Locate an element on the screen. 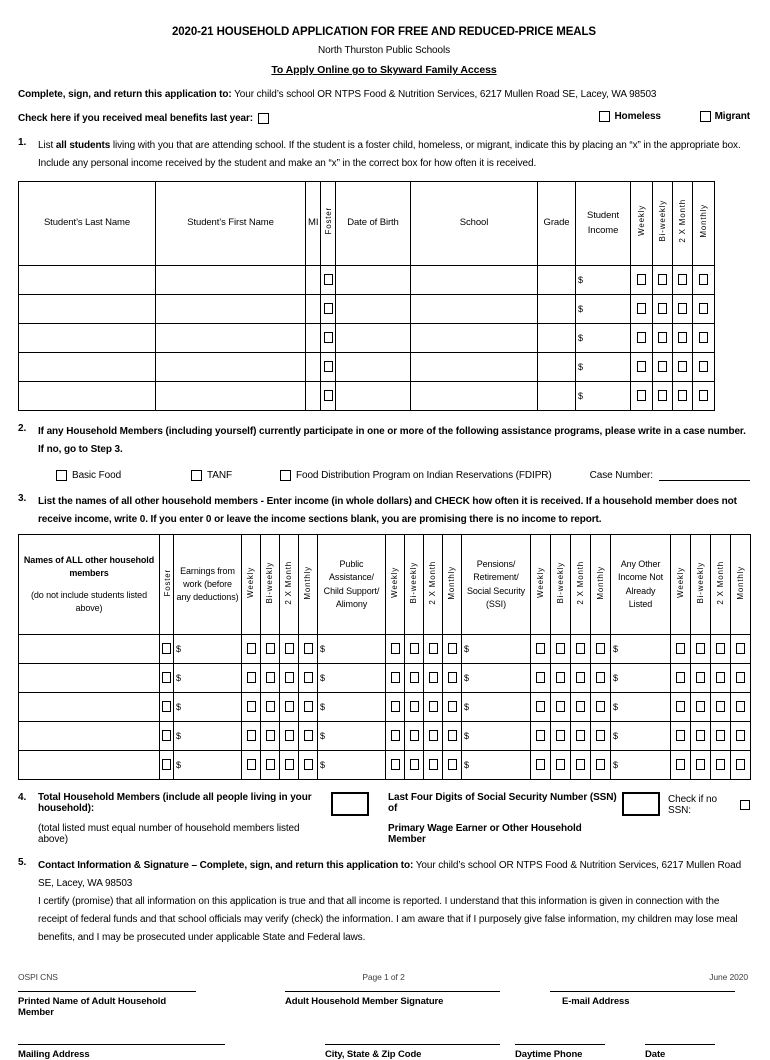 This screenshot has width=770, height=1060. fdipr-checkbox is located at coordinates (285, 475).